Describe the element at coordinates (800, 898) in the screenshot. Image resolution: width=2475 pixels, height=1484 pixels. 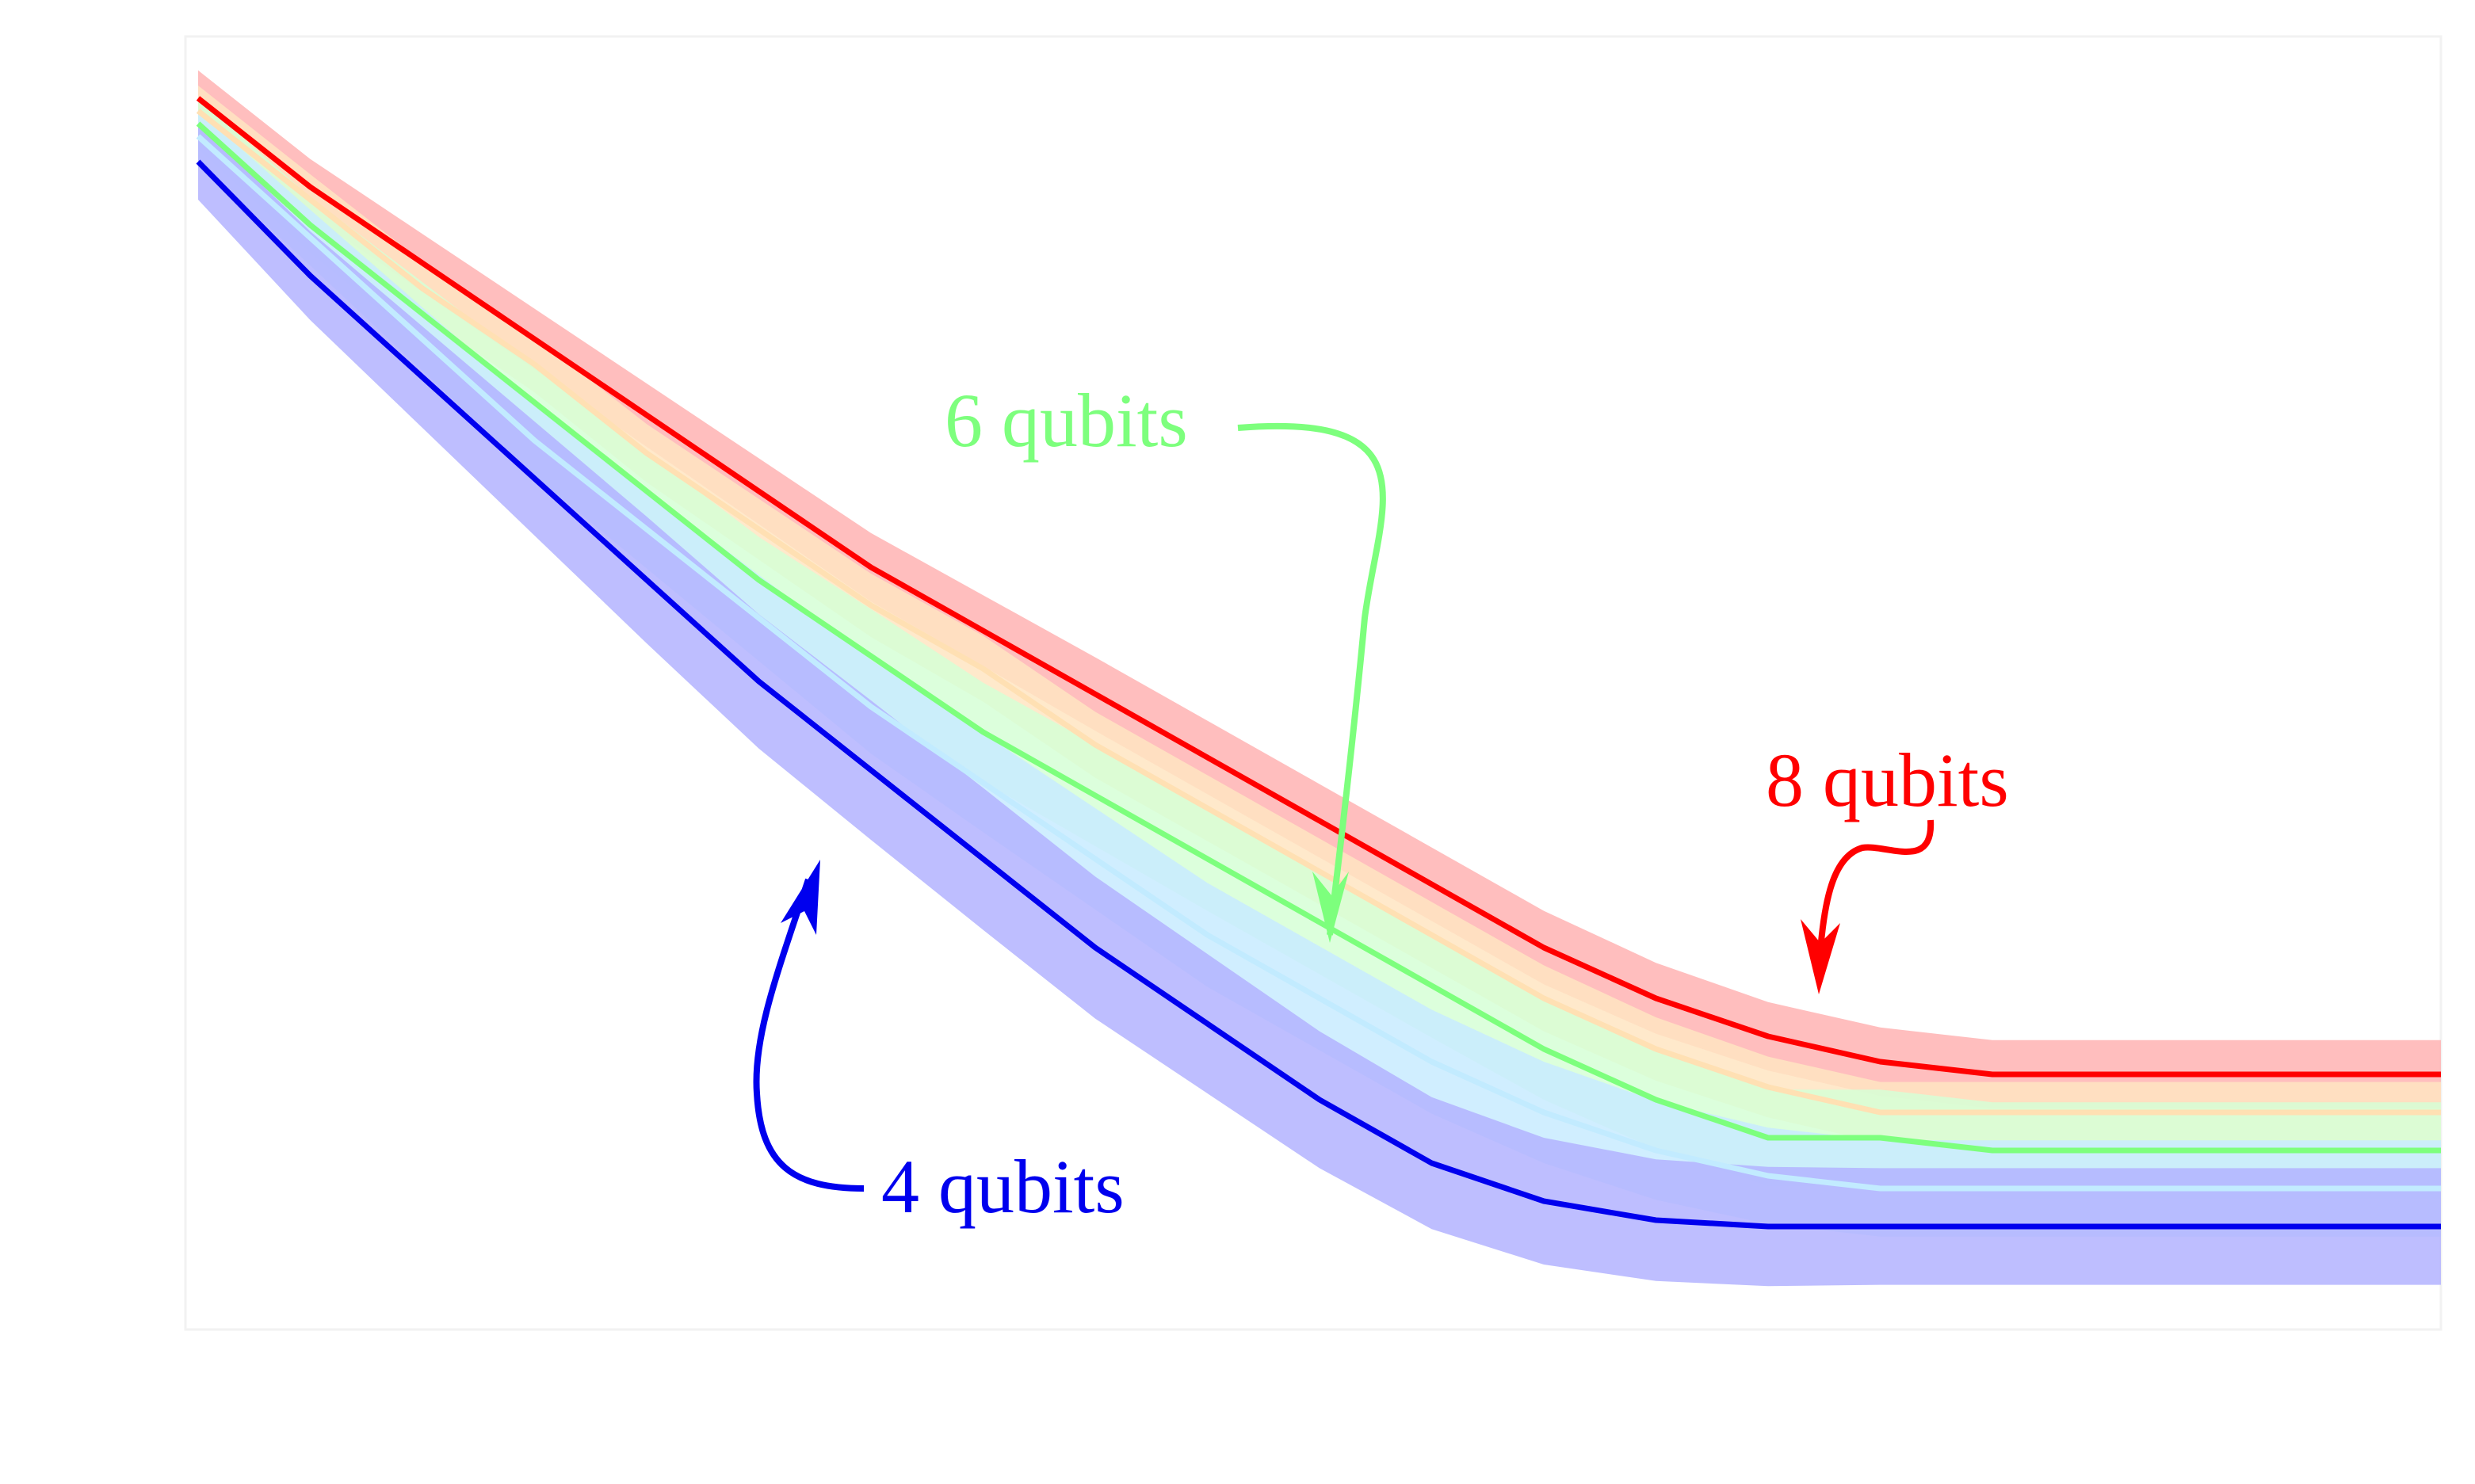
I see `annotation-arrowhead-4-qubits` at that location.